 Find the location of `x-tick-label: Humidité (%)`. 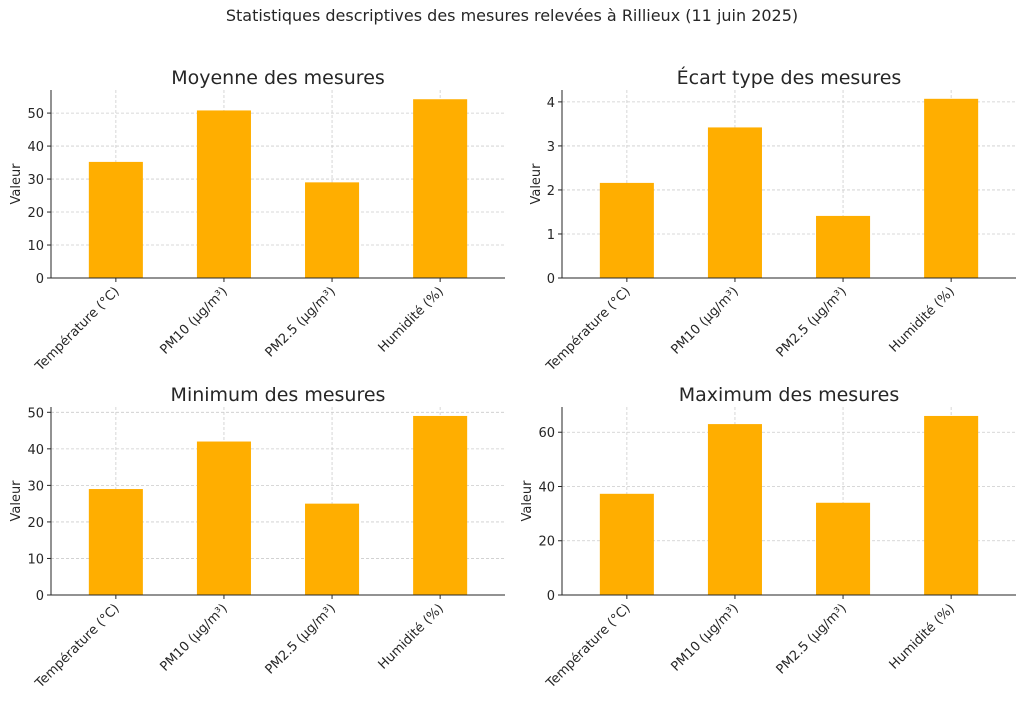

x-tick-label: Humidité (%) is located at coordinates (922, 636).